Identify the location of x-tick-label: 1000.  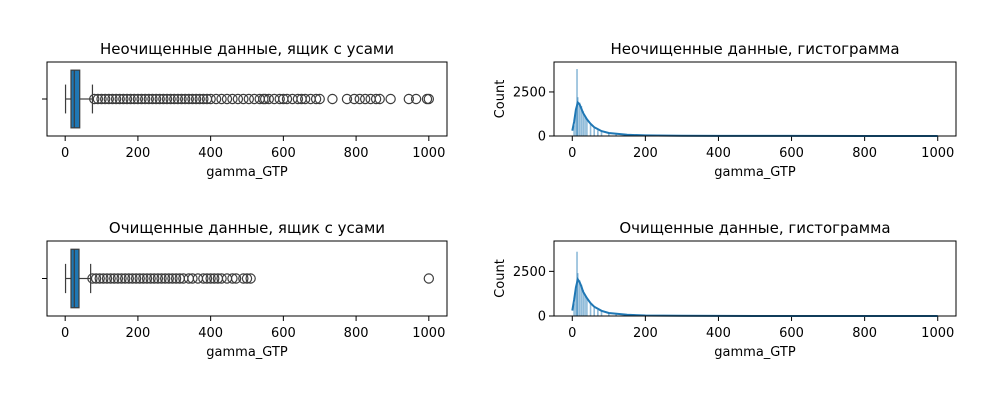
(937, 333).